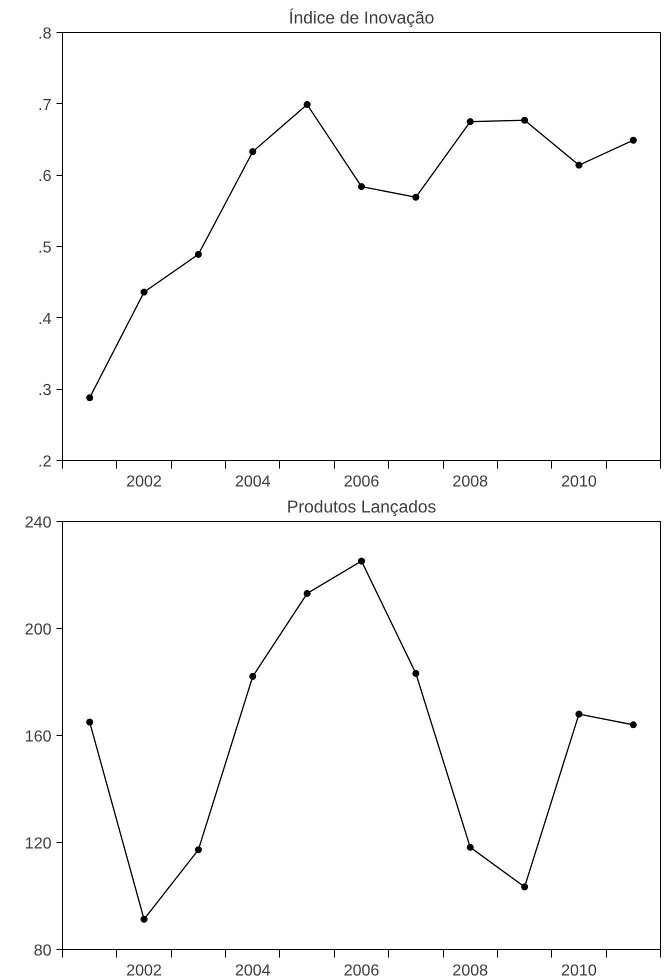 Image resolution: width=664 pixels, height=978 pixels. I want to click on y-tick-label: 120, so click(38, 844).